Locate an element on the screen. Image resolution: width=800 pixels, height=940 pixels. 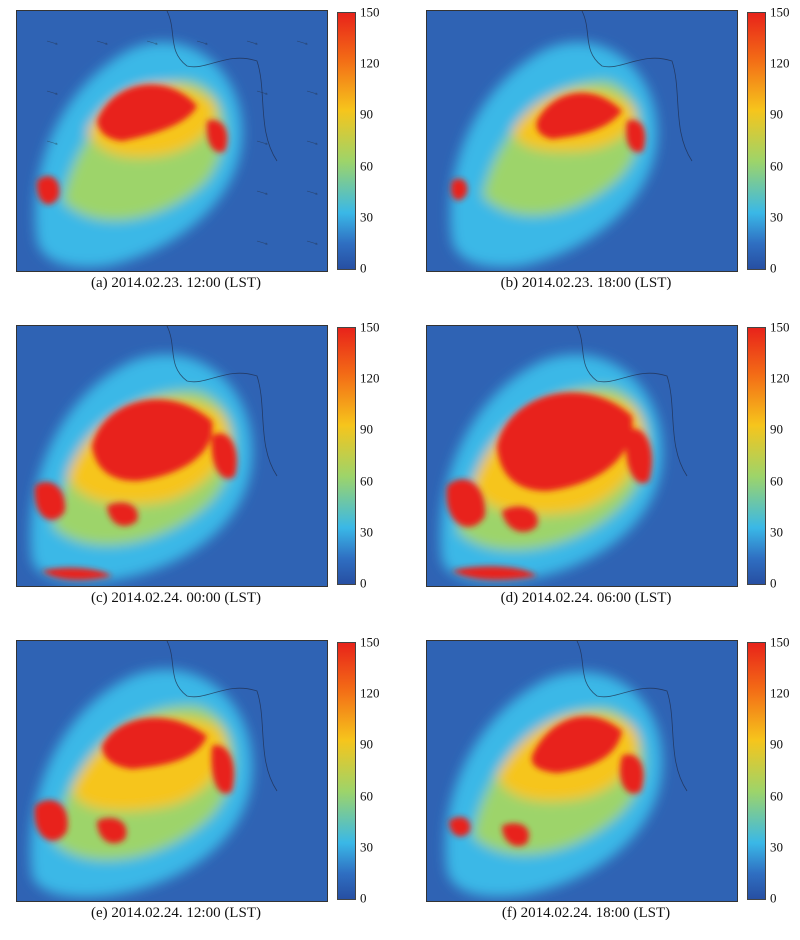
panel-caption: (f) 2014.02.24. 18:00 (LST) is located at coordinates (586, 913).